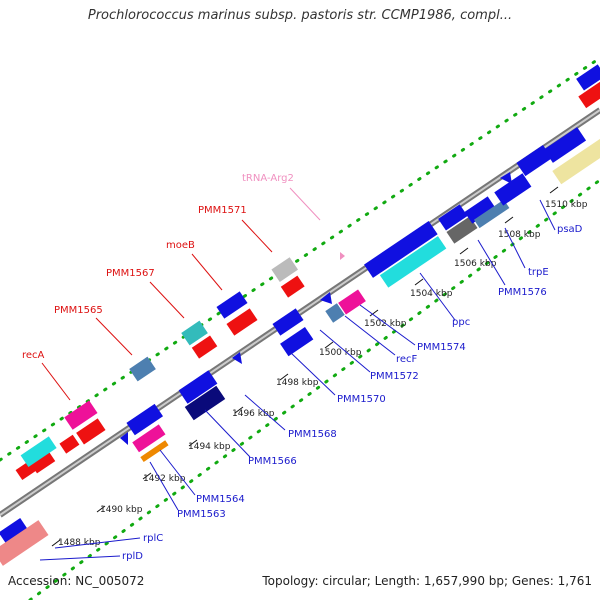 Image resolution: width=600 pixels, height=600 pixels. I want to click on tick-label: 1504 kbp, so click(431, 294).